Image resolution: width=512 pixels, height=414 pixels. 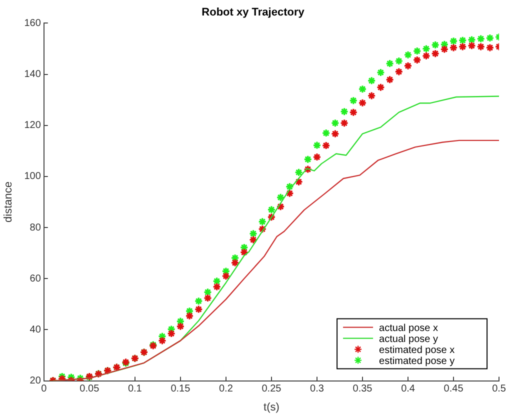 I want to click on x-tick-label: 0.15, so click(x=180, y=389).